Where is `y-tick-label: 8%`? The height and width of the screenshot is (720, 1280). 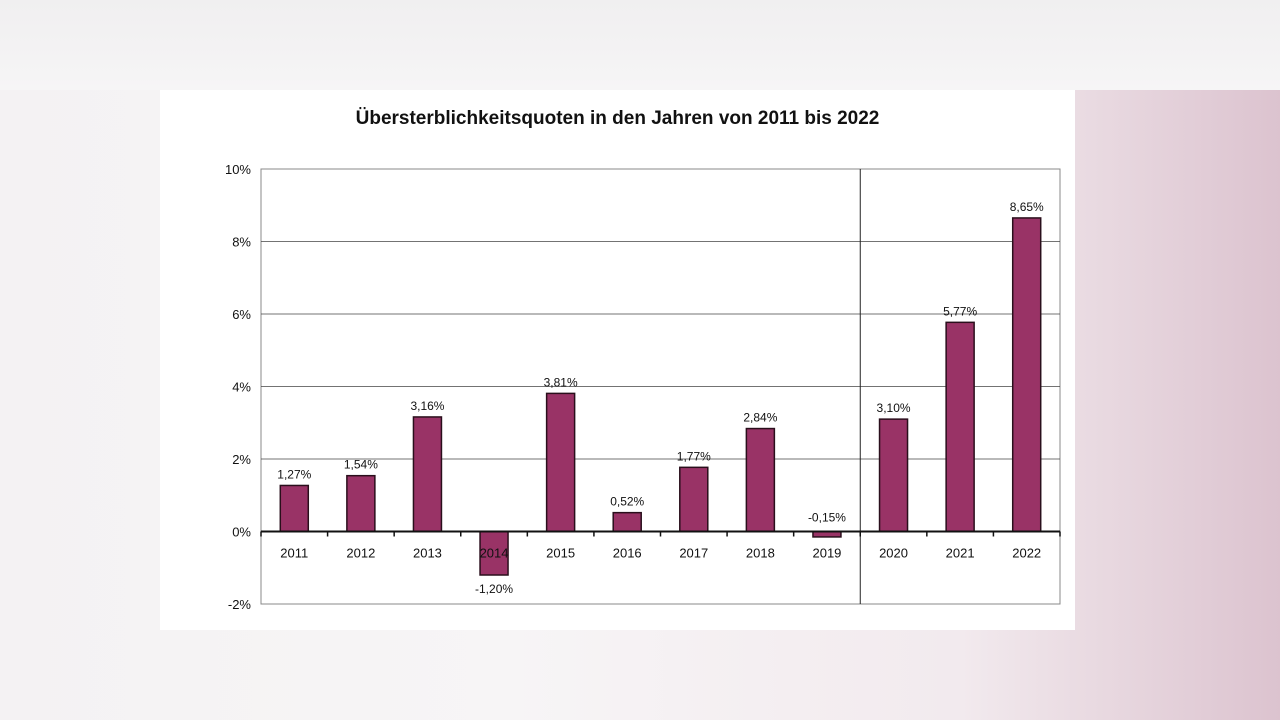
y-tick-label: 8% is located at coordinates (241, 242).